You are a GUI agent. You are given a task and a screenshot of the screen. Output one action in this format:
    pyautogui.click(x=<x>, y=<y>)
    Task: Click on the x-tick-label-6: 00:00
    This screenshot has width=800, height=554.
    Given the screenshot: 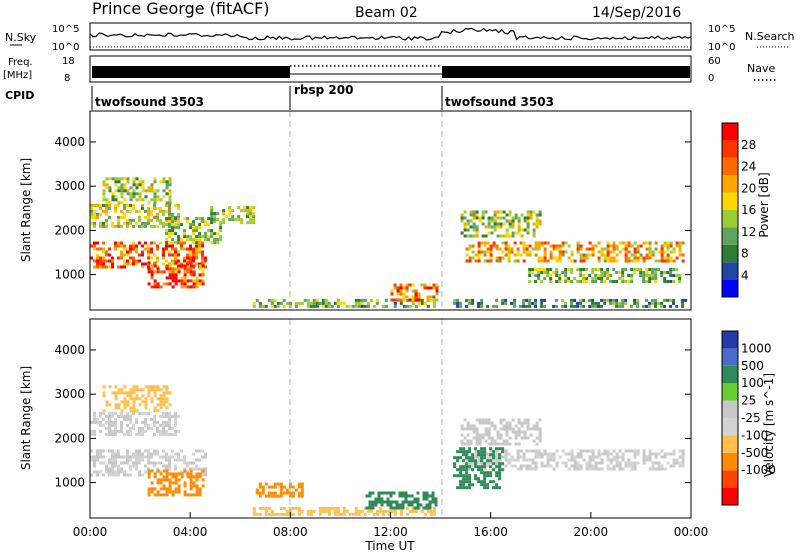 What is the action you would take?
    pyautogui.click(x=691, y=532)
    